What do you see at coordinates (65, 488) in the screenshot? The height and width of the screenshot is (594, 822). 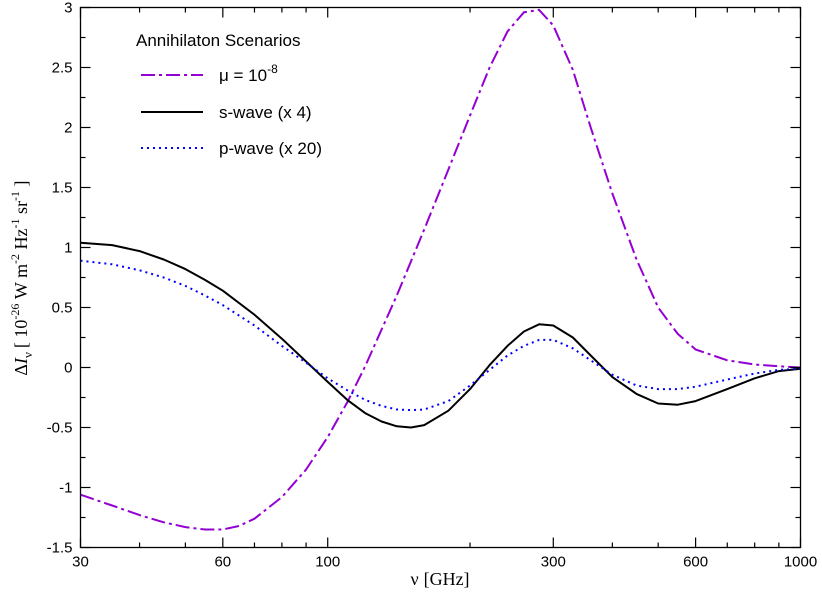 I see `y-tick-label: -1` at bounding box center [65, 488].